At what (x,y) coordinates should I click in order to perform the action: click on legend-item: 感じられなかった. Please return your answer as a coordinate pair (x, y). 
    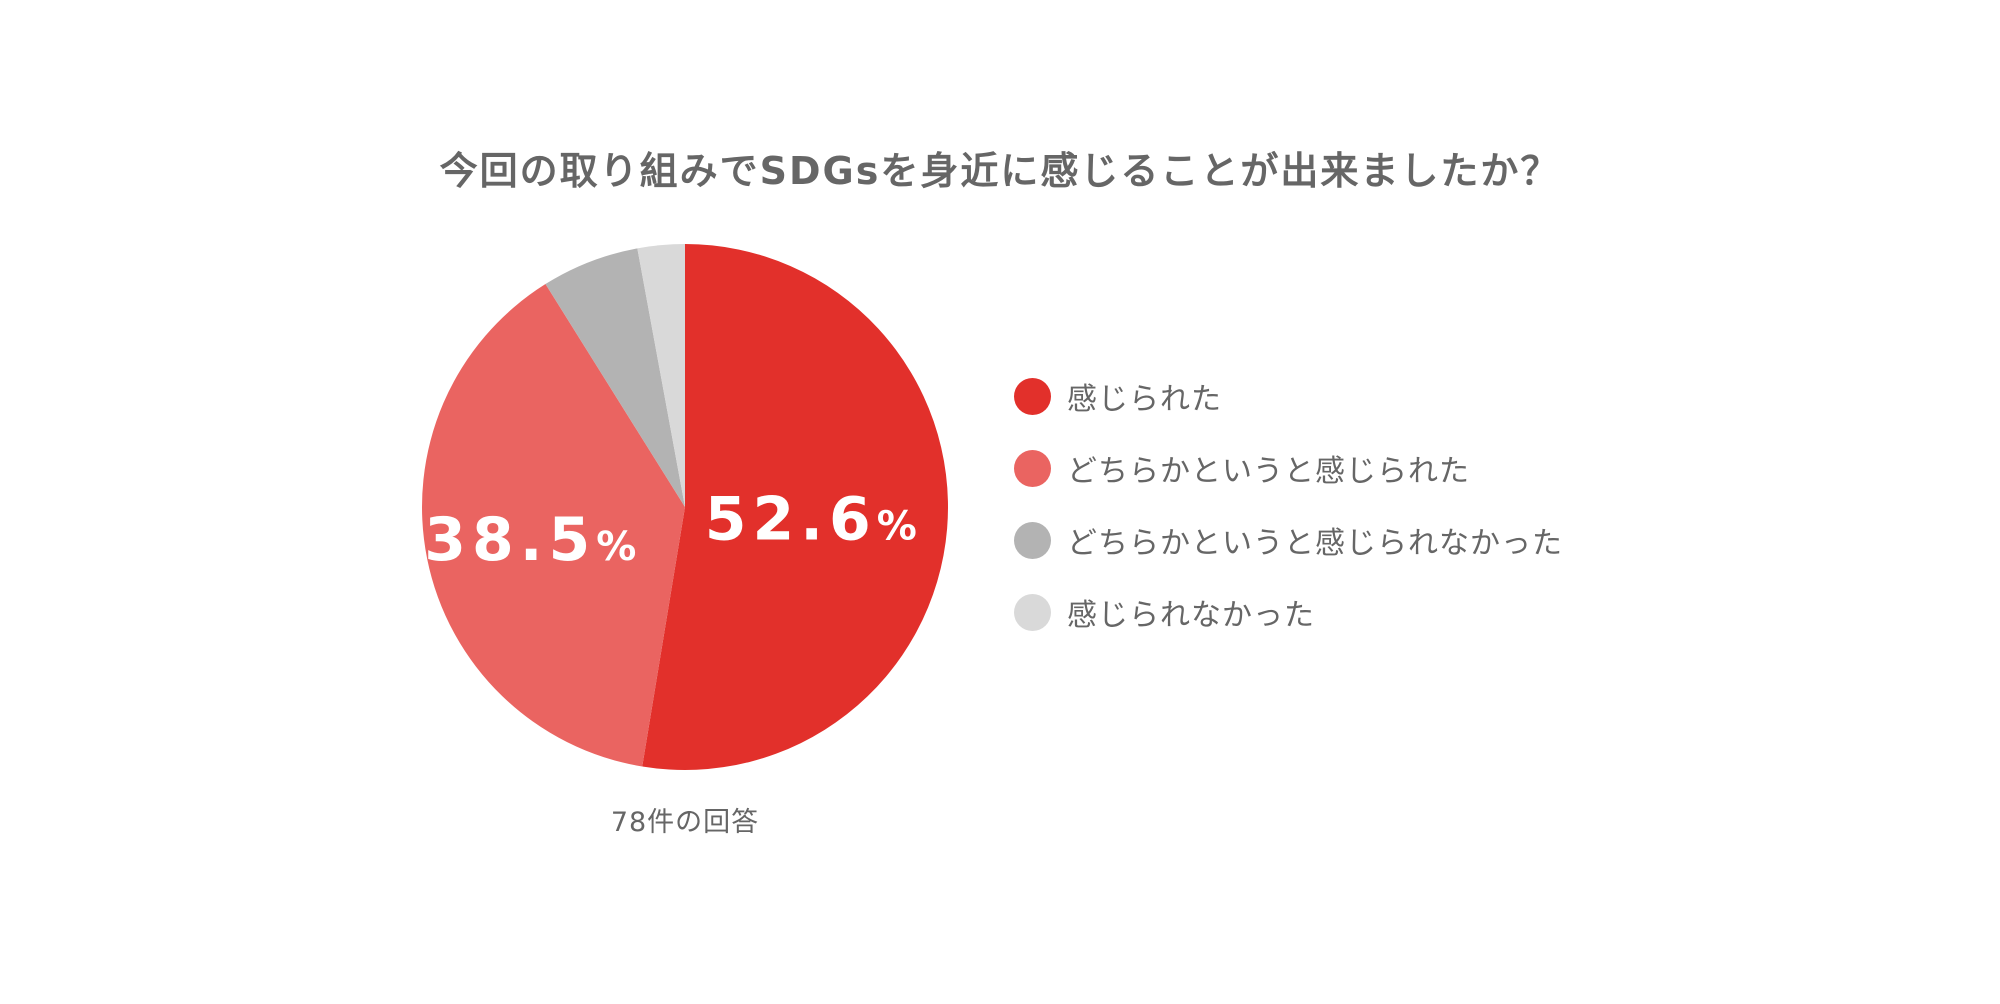
    Looking at the image, I should click on (1364, 613).